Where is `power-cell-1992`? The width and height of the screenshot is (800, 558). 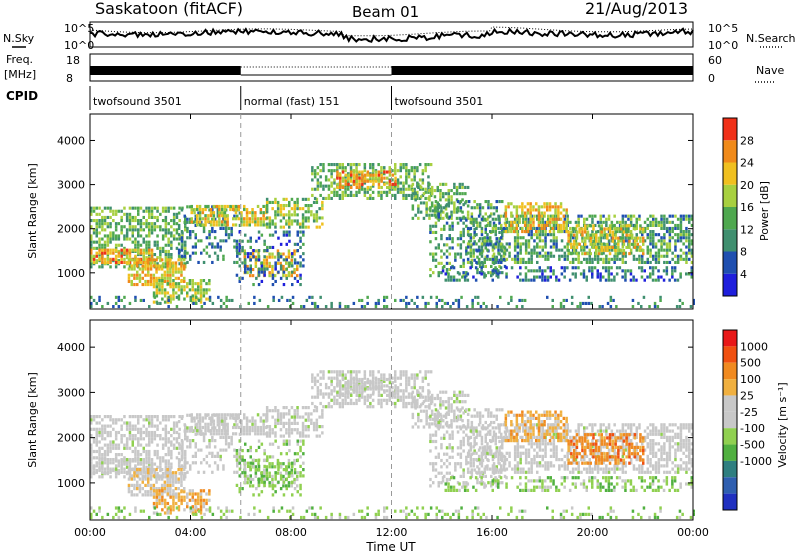 power-cell-1992 is located at coordinates (480, 210).